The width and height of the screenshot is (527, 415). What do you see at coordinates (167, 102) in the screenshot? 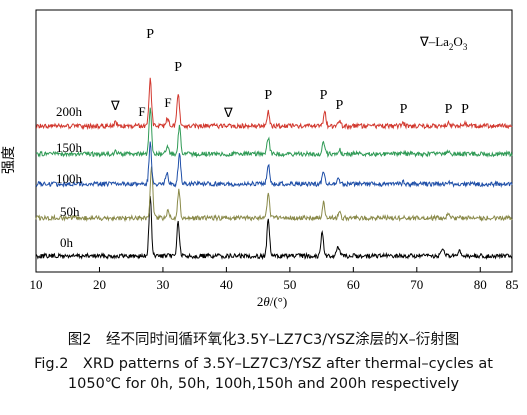
I see `peak-marker-f-9: F` at bounding box center [167, 102].